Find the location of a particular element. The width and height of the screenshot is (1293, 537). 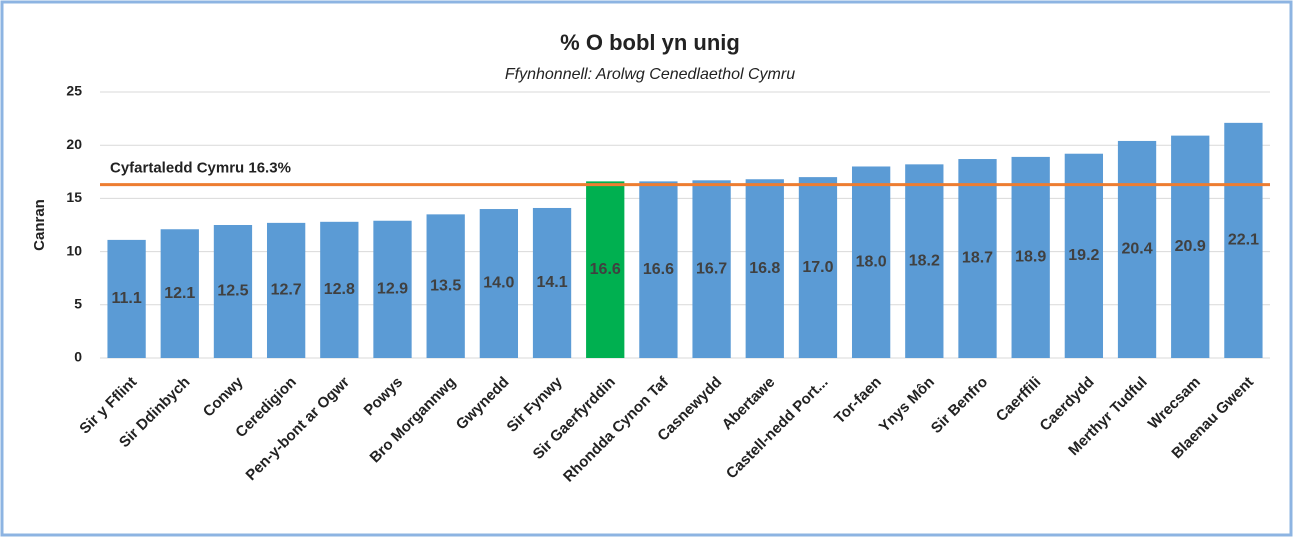

data-label: 11.1 is located at coordinates (126, 298).